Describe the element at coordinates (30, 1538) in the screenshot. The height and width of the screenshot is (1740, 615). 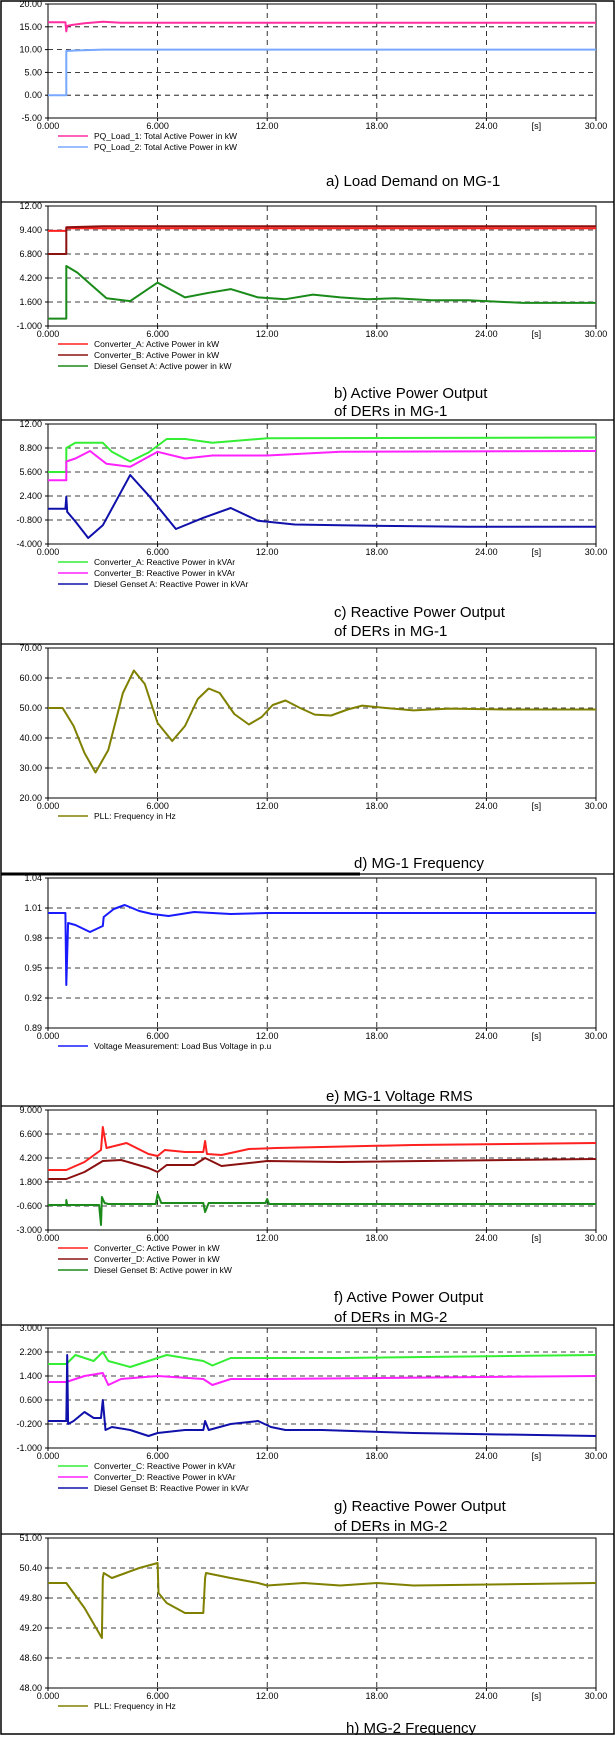
I see `y-tick-label: 51.00` at that location.